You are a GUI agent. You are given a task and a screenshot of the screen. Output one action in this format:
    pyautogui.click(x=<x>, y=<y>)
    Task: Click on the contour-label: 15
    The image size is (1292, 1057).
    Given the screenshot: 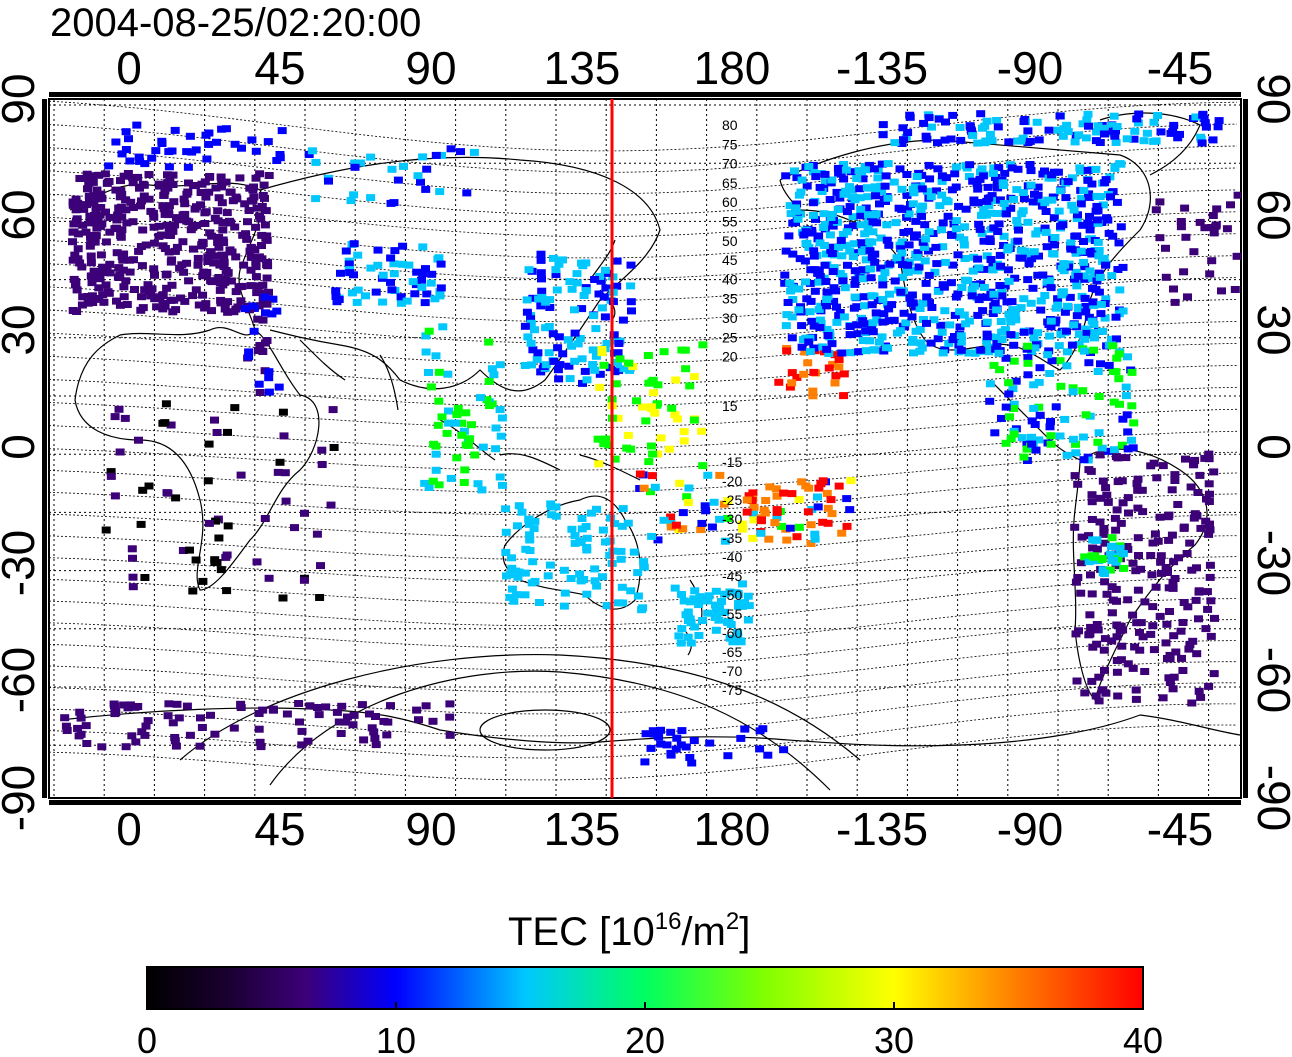 What is the action you would take?
    pyautogui.click(x=730, y=406)
    